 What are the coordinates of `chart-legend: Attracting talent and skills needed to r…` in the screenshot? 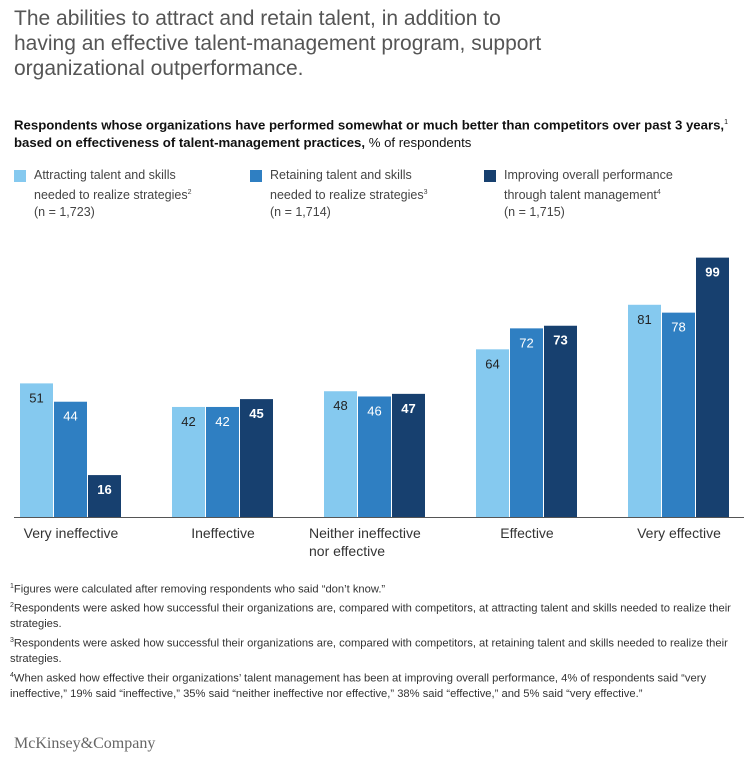 It's located at (379, 193).